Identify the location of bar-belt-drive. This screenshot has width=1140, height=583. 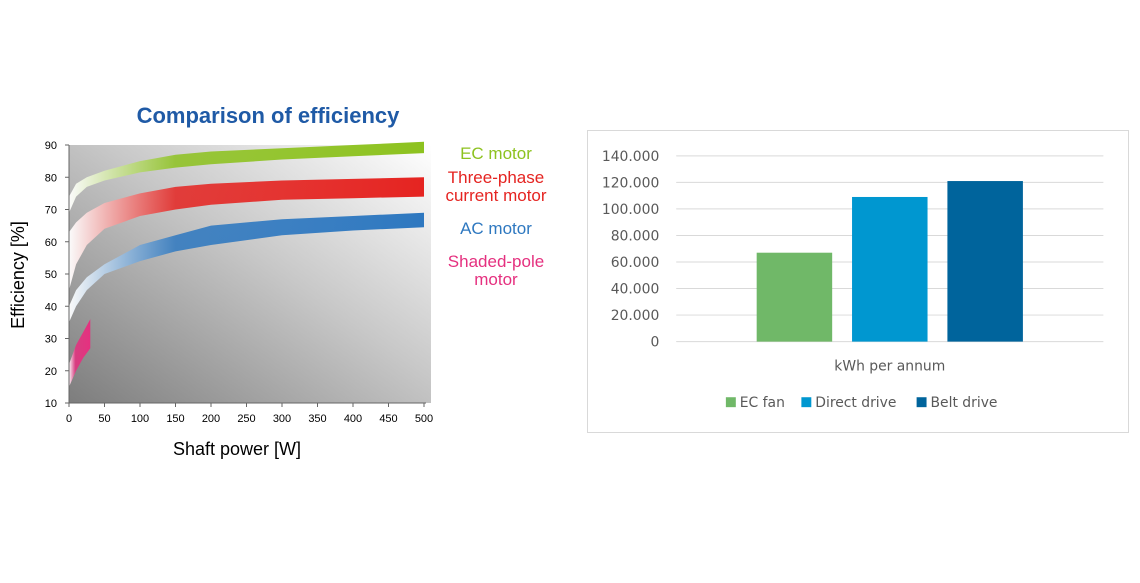
(985, 261).